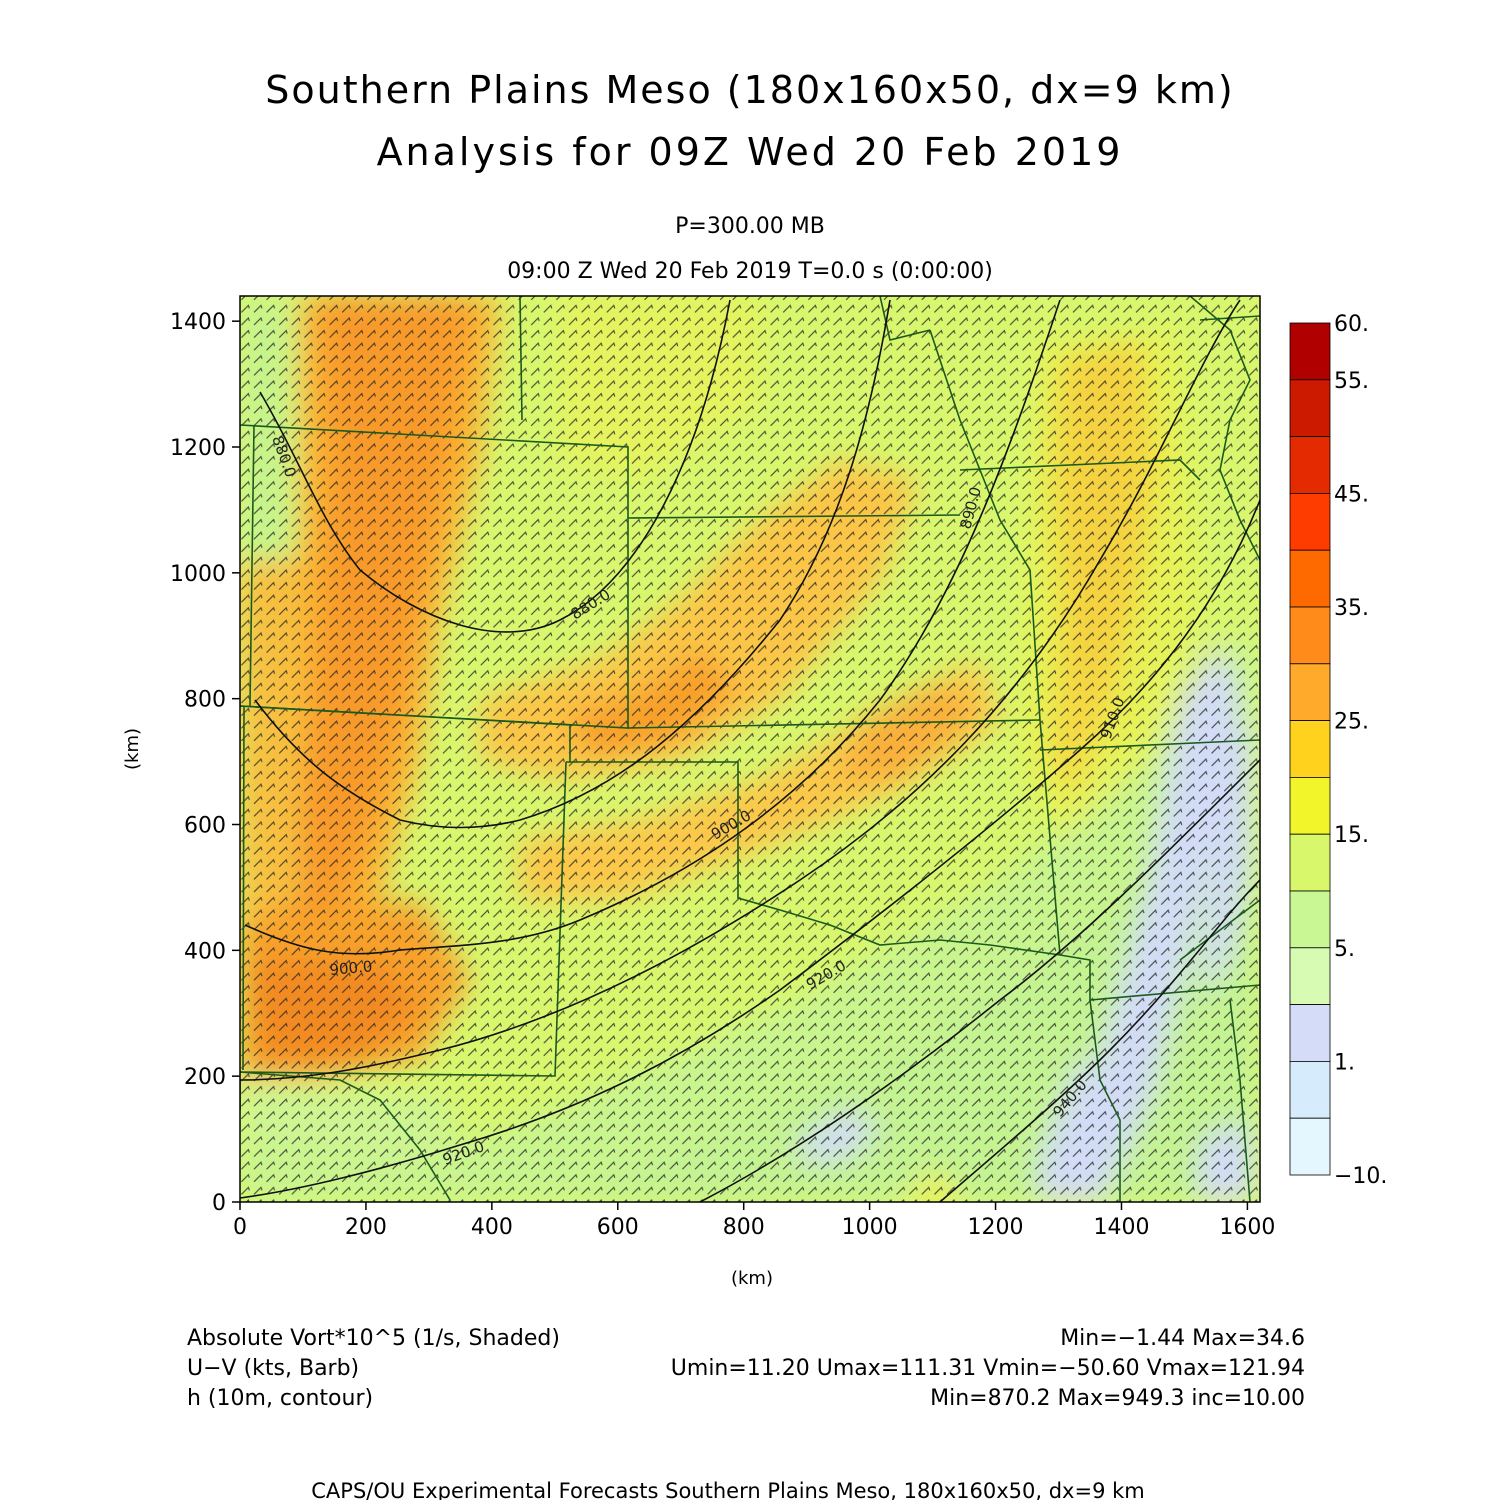 This screenshot has width=1500, height=1500. I want to click on colorbar-label: 25., so click(1351, 722).